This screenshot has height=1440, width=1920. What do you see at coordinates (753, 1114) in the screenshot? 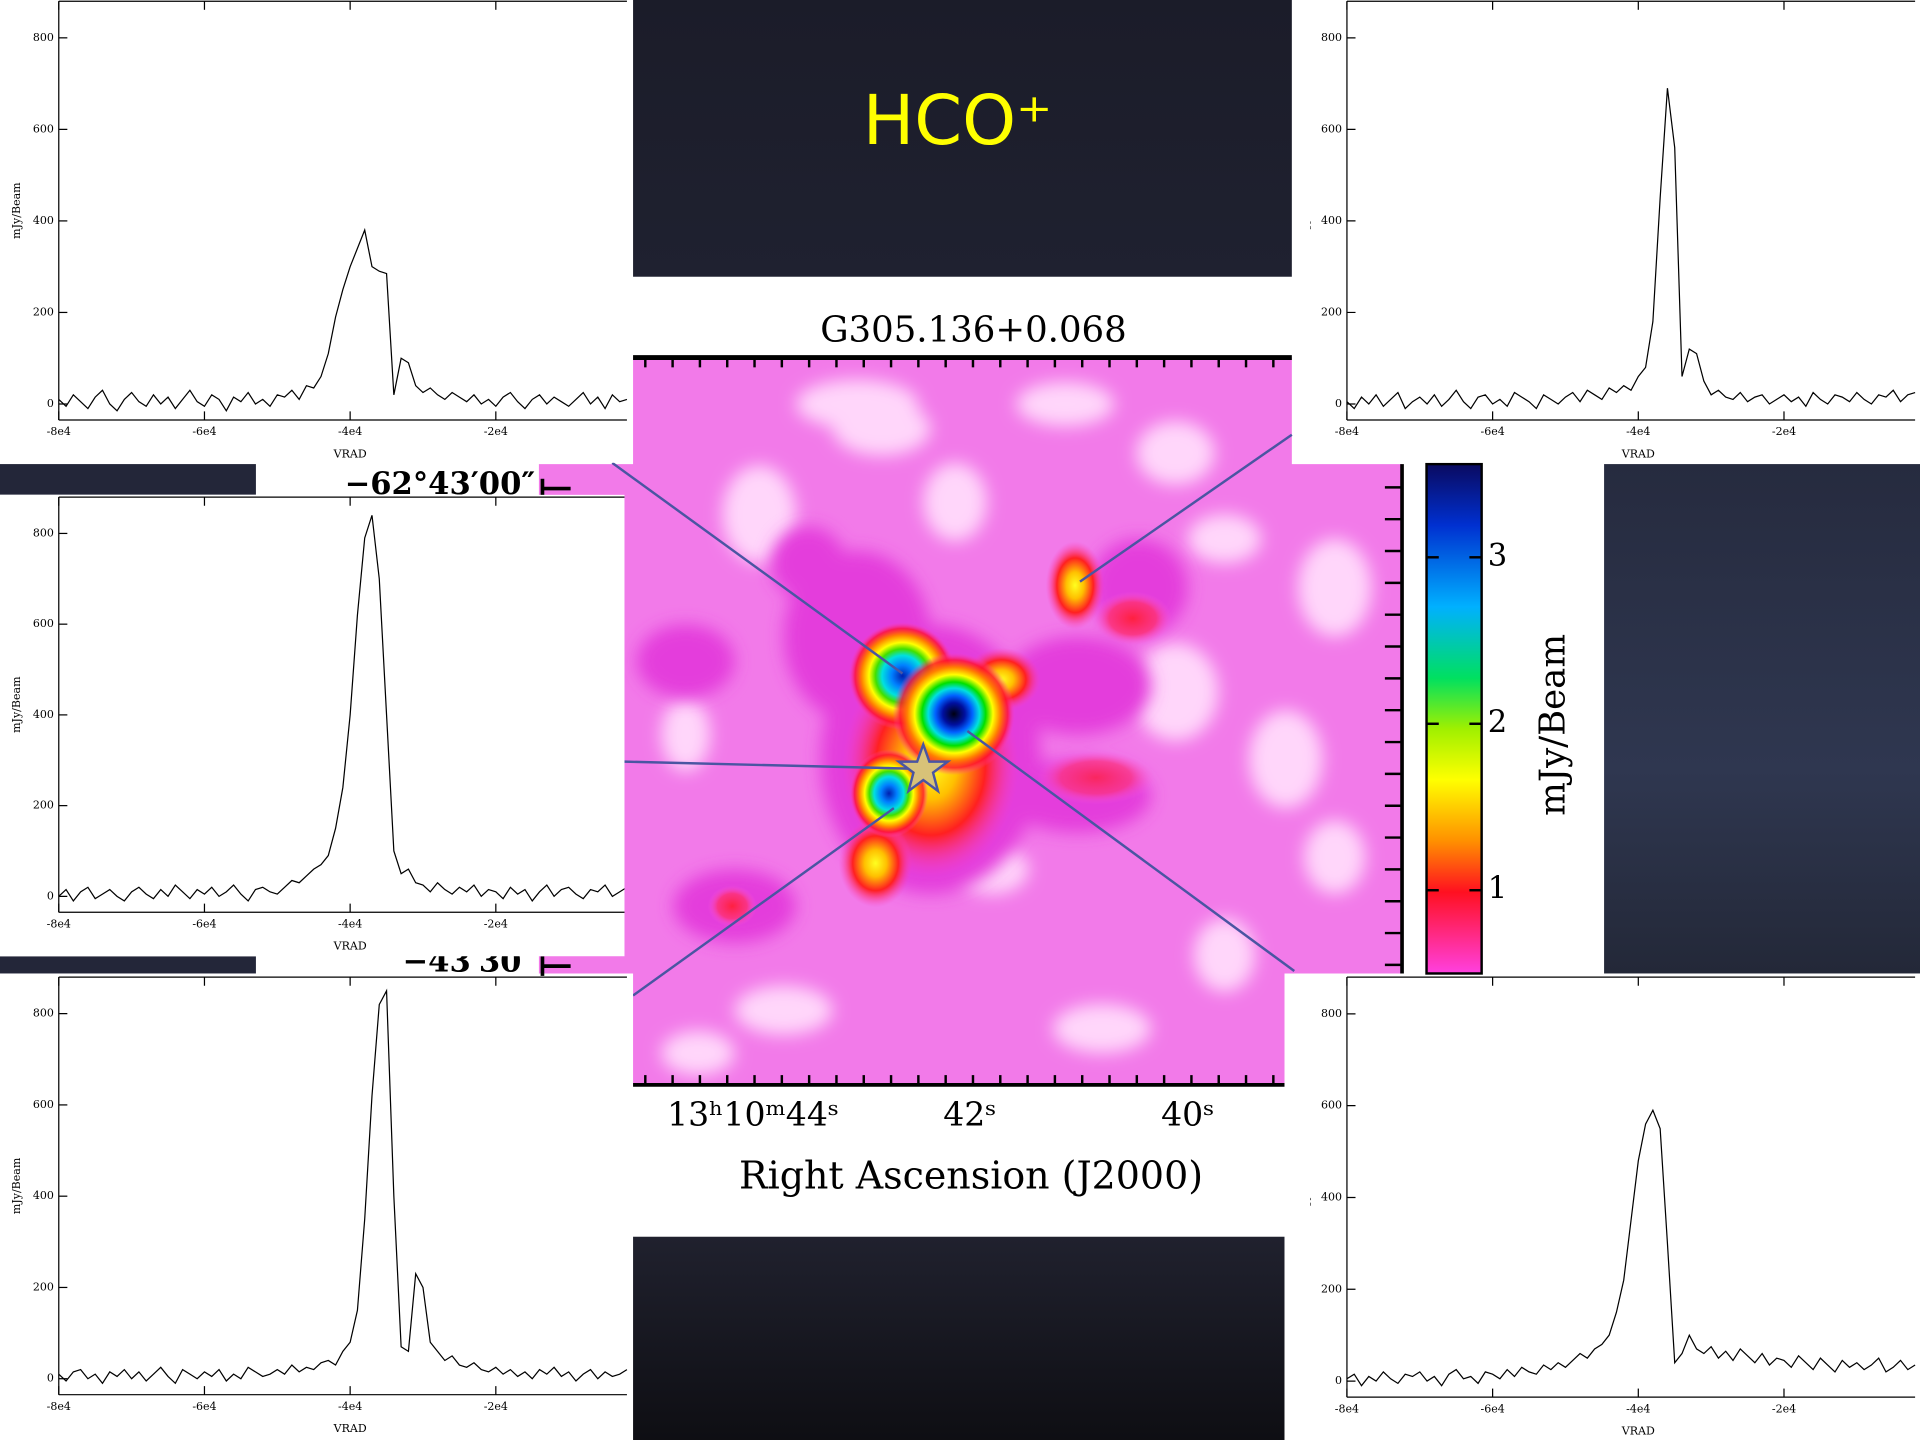
I see `ra-label: 13ʰ10ᵐ44ˢ` at bounding box center [753, 1114].